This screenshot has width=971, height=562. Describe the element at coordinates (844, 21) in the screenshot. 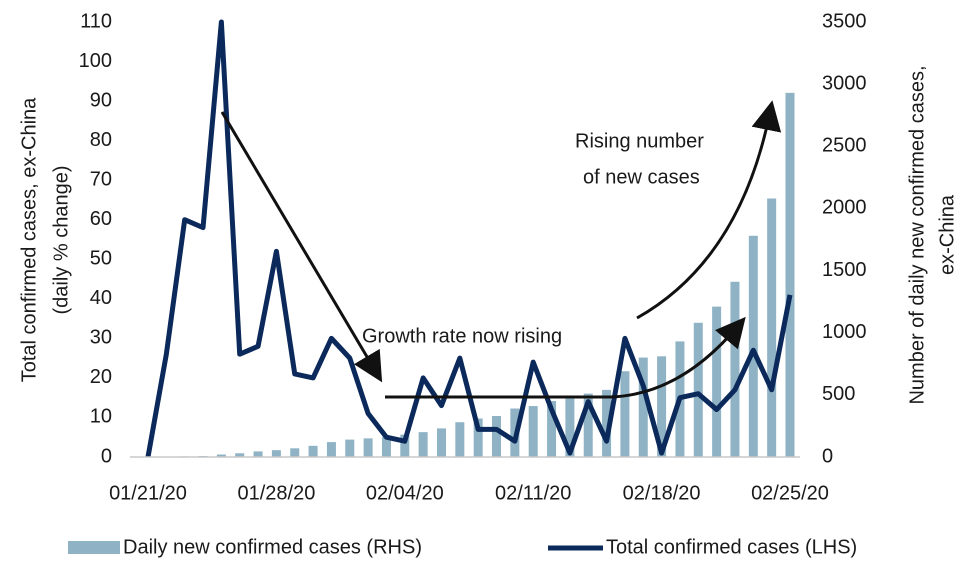

I see `y2-tick-label: 3500` at that location.